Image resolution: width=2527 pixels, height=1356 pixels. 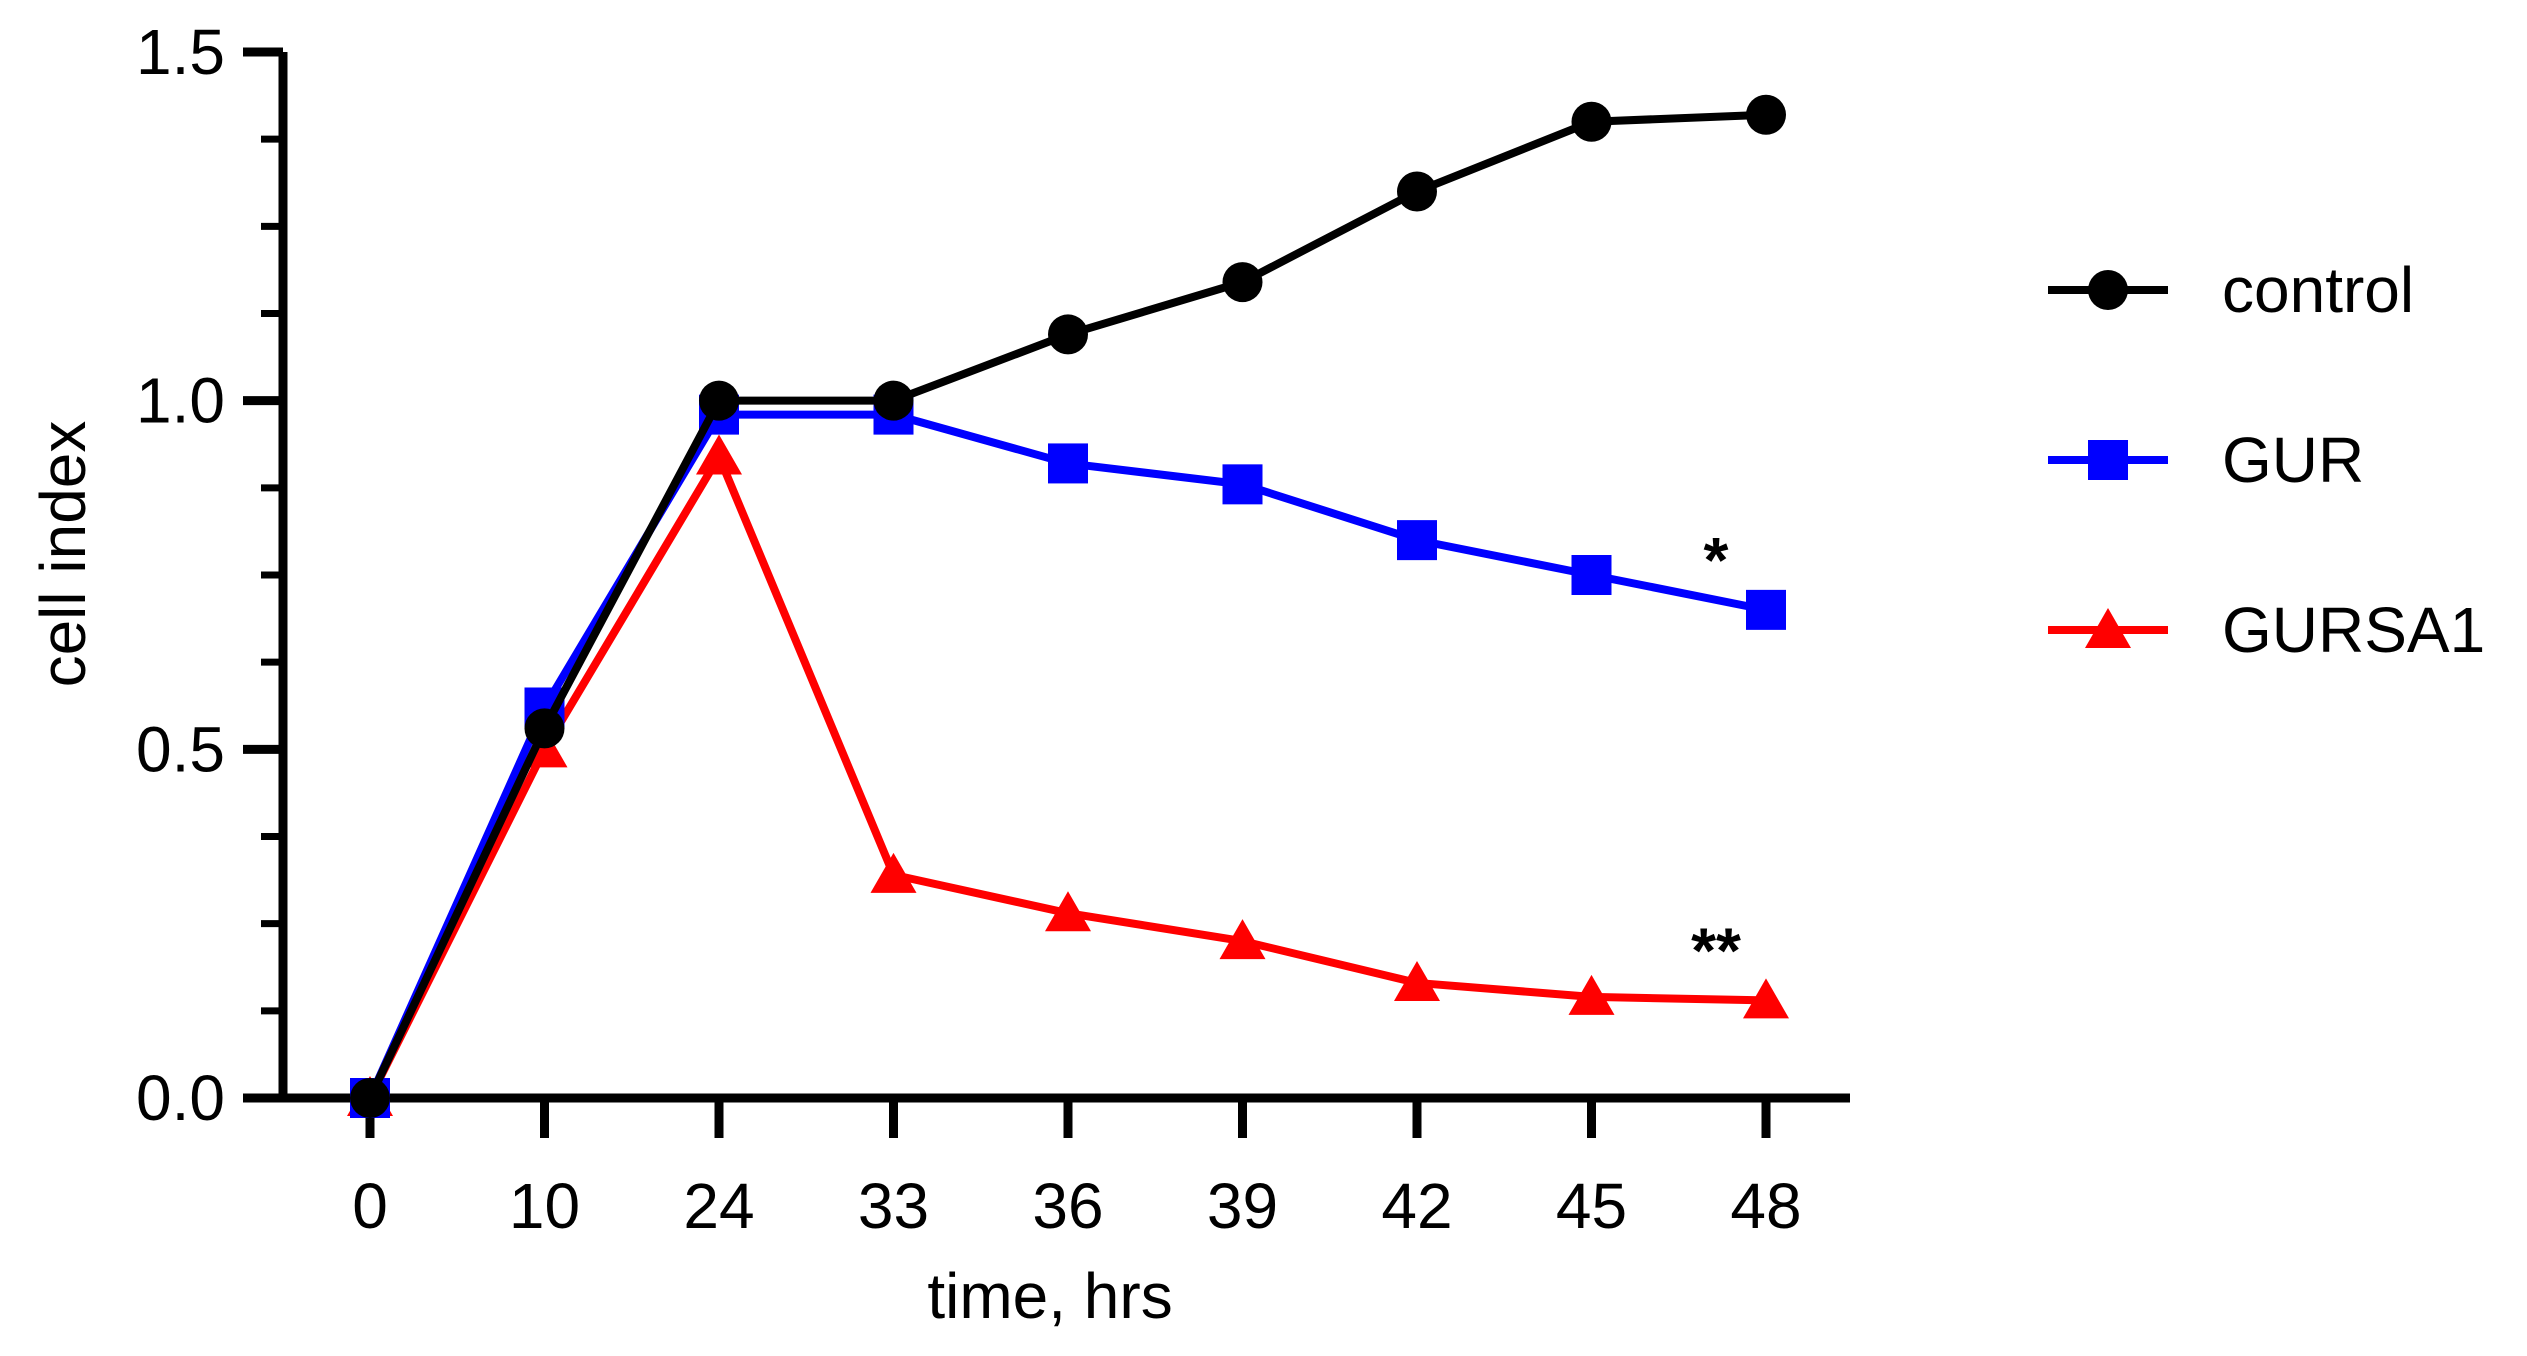 What do you see at coordinates (893, 1206) in the screenshot?
I see `x-tick-label: 33` at bounding box center [893, 1206].